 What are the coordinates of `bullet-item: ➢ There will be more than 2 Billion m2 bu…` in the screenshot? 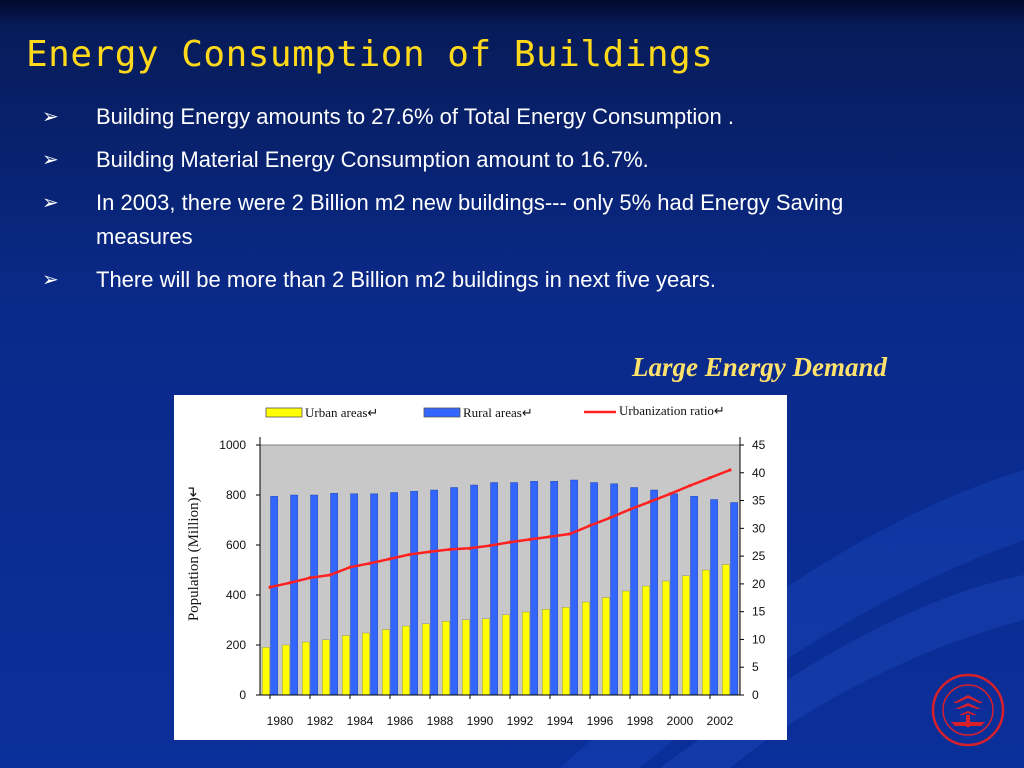 It's located at (502, 280).